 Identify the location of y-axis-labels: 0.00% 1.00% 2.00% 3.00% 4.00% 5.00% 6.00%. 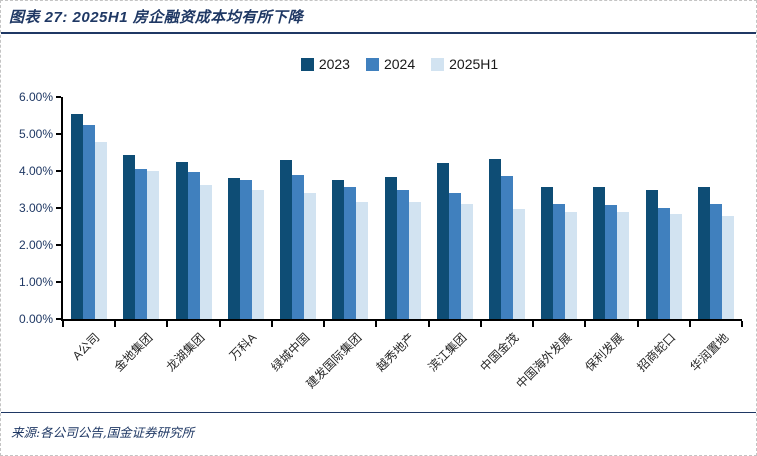
(35, 208).